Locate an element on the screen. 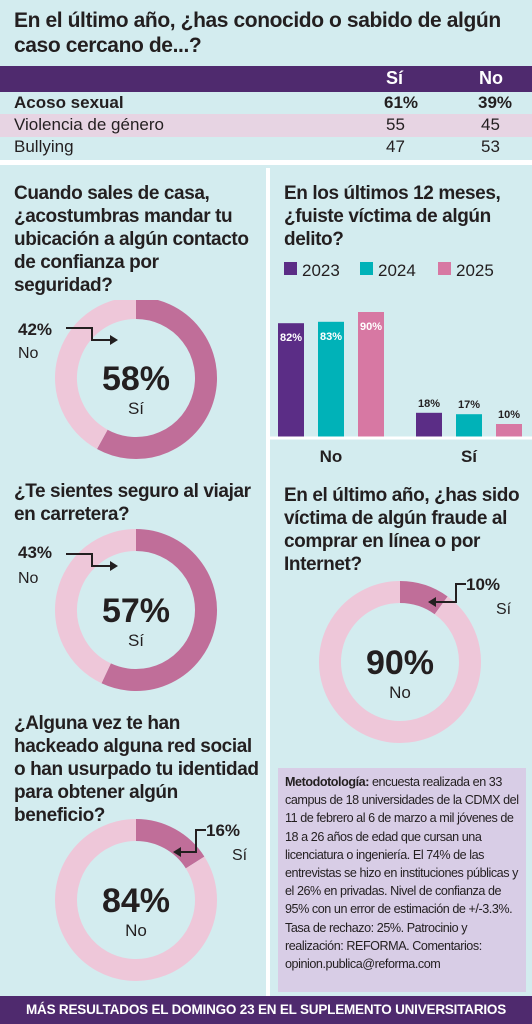  donut-small-value: 10% is located at coordinates (483, 584).